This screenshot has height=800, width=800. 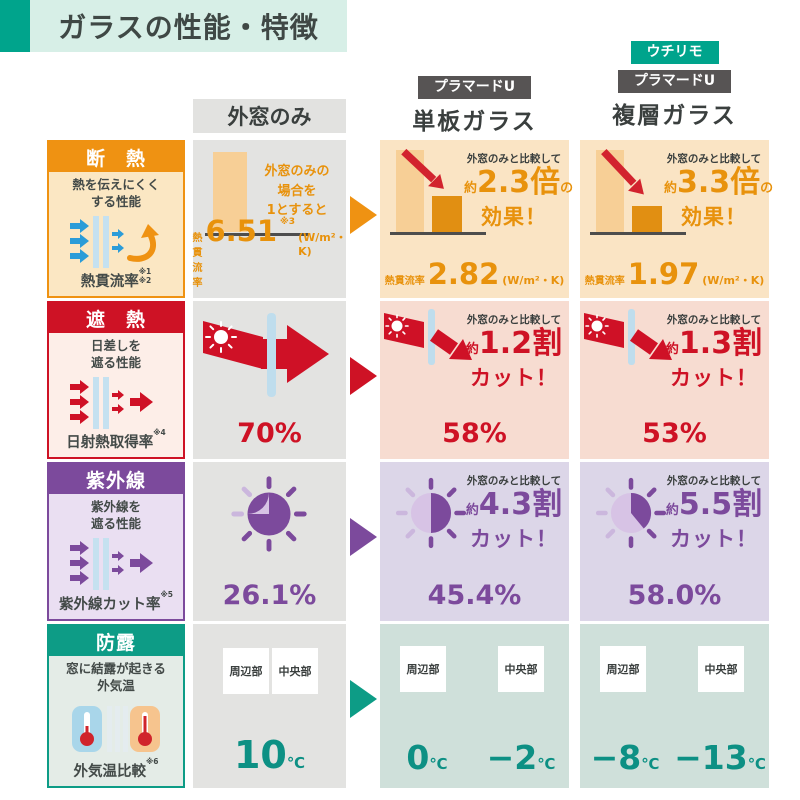 I want to click on double-center-temperature: −13℃, so click(x=720, y=757).